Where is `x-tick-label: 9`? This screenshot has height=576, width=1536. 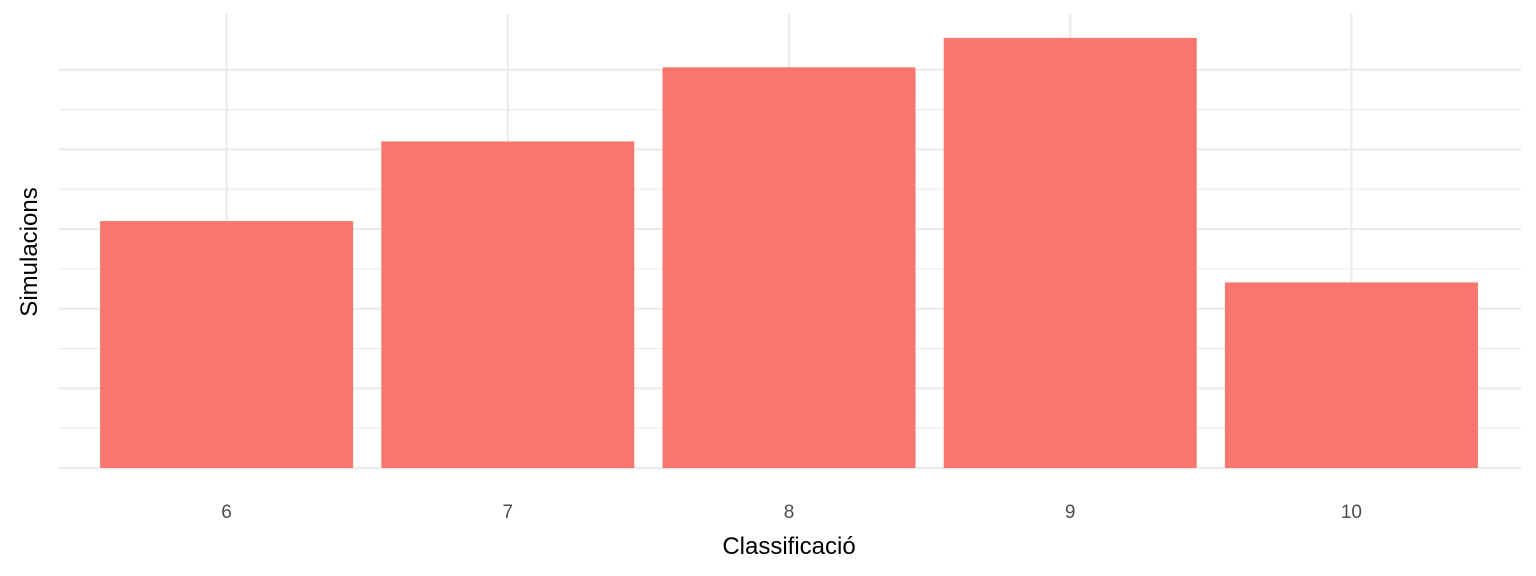 x-tick-label: 9 is located at coordinates (1070, 512).